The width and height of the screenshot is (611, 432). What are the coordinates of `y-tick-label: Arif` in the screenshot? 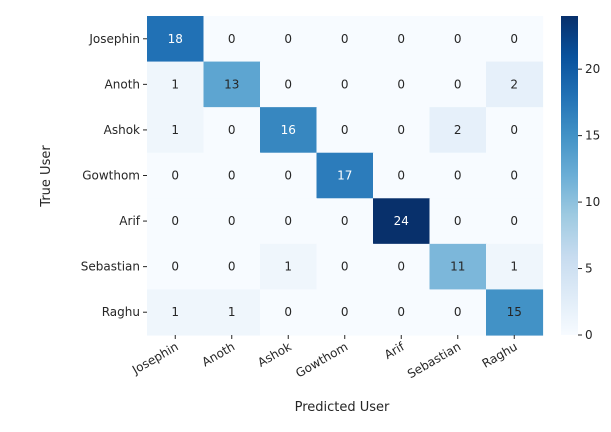 It's located at (129, 221).